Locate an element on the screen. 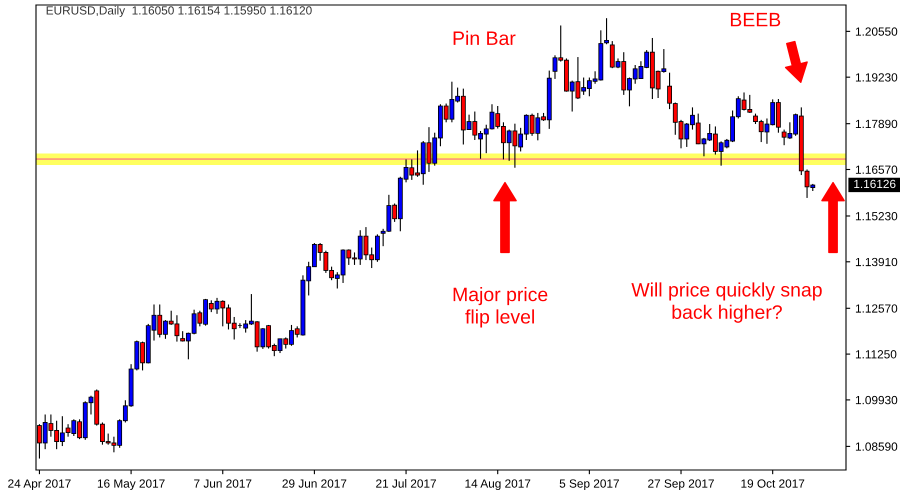 This screenshot has height=500, width=900. x-tick-label: 21 Jul 2017 is located at coordinates (406, 483).